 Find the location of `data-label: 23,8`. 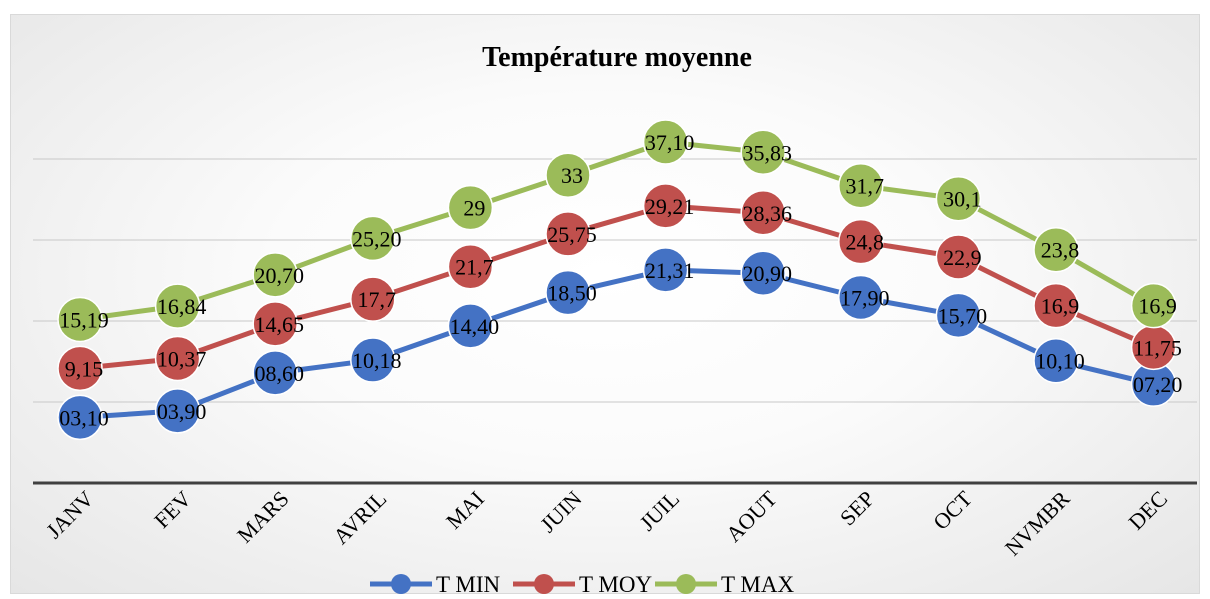

data-label: 23,8 is located at coordinates (1060, 250).